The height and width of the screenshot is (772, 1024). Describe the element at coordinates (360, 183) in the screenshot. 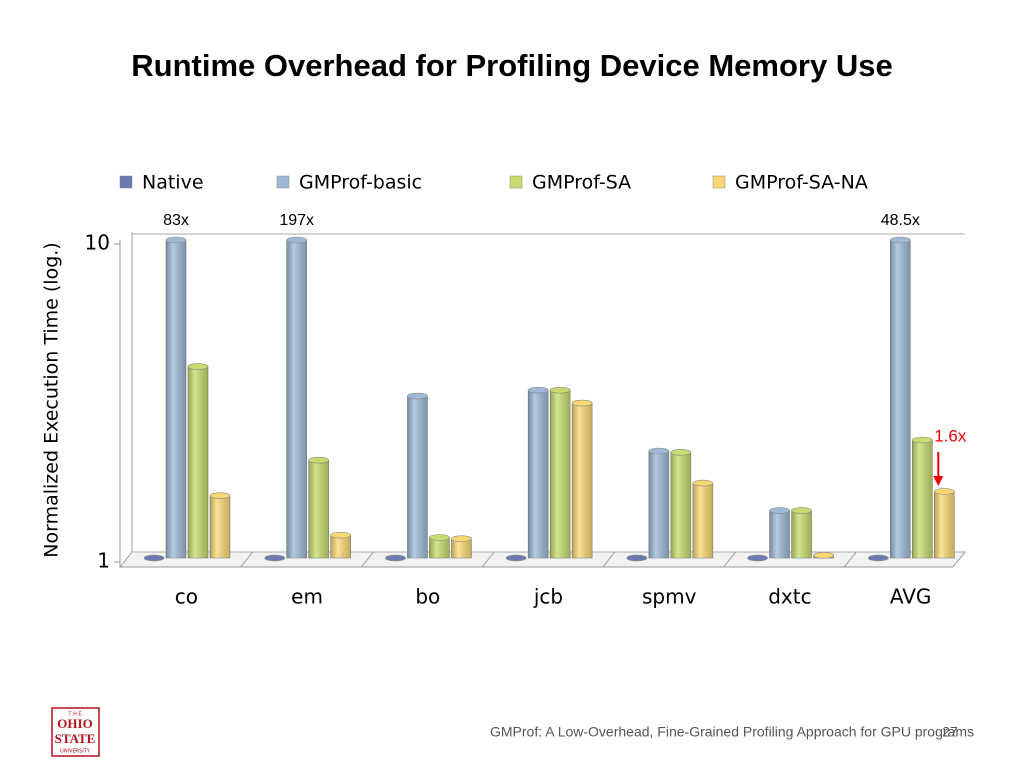

I see `legend-label: GMProf-basic` at that location.